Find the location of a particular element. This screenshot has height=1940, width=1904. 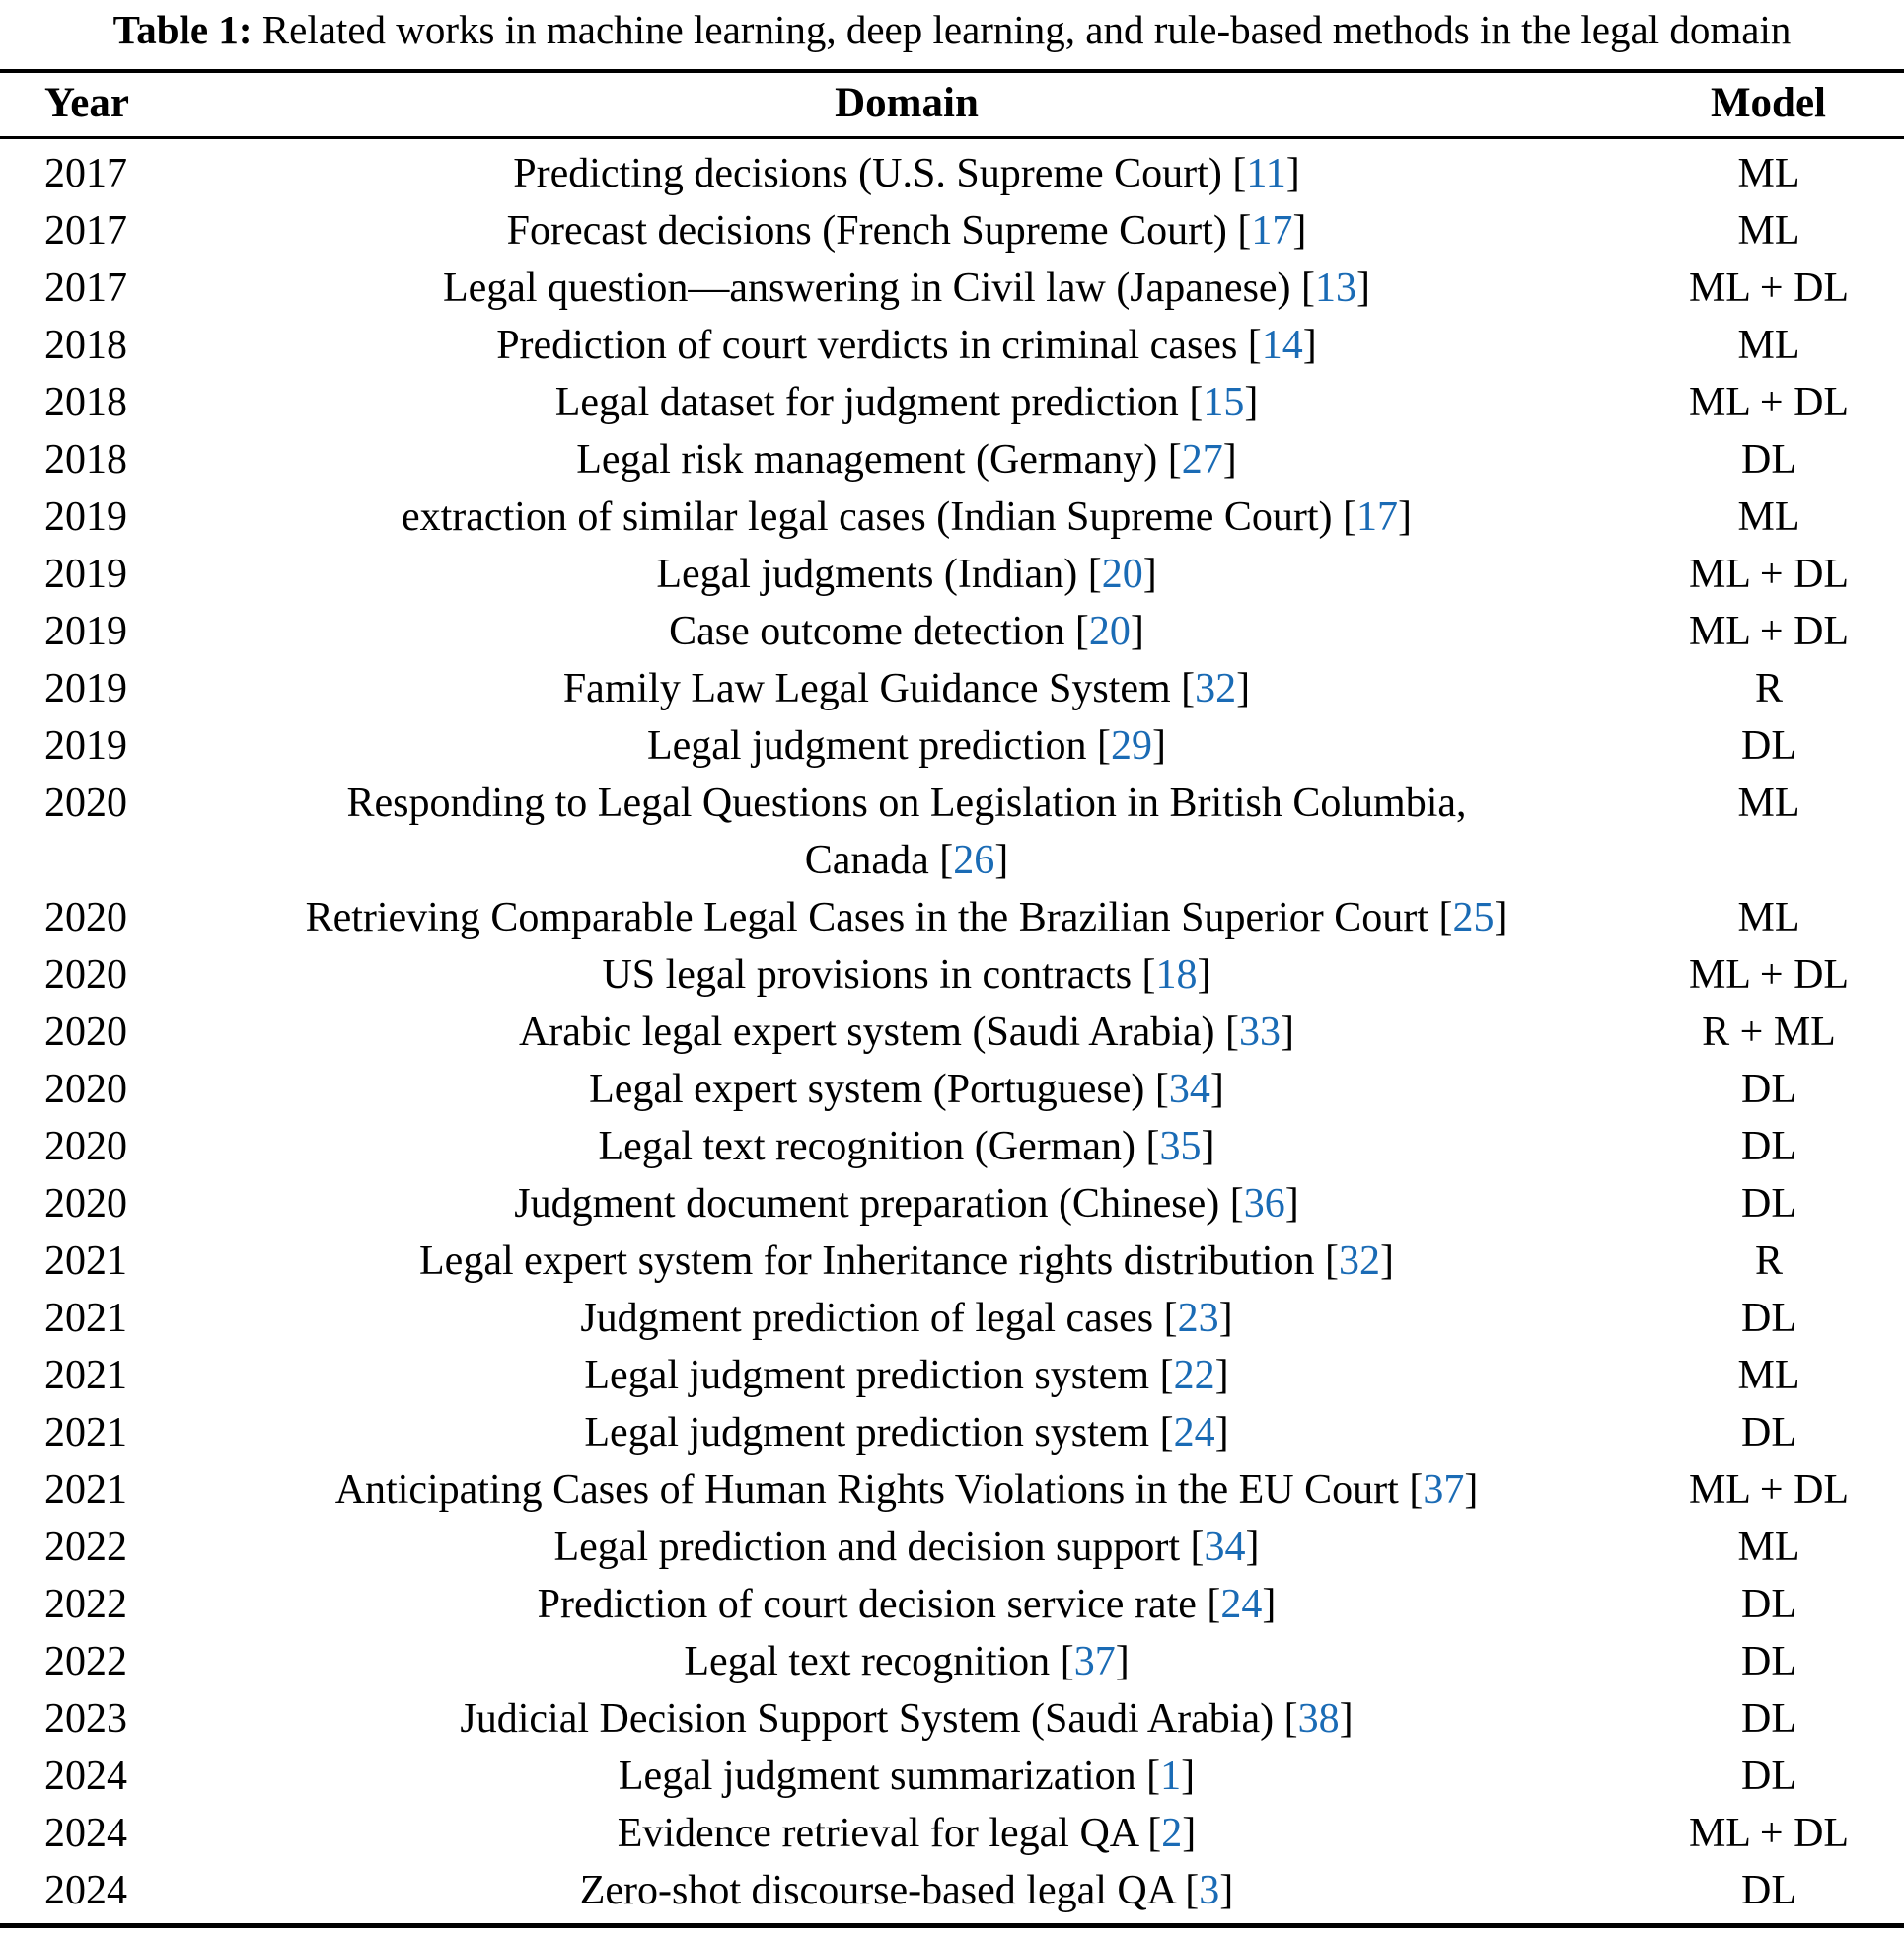

domain-text: US legal provisions in contracts is located at coordinates (872, 975).